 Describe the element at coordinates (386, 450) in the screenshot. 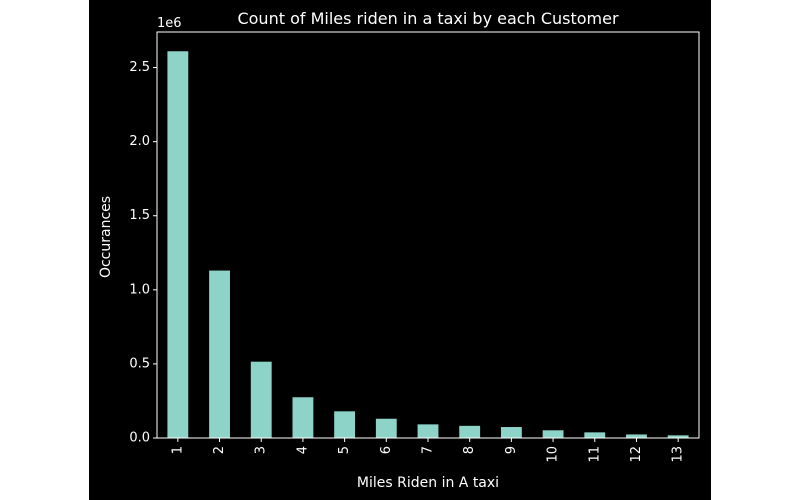

I see `x-tick-label: 6` at that location.